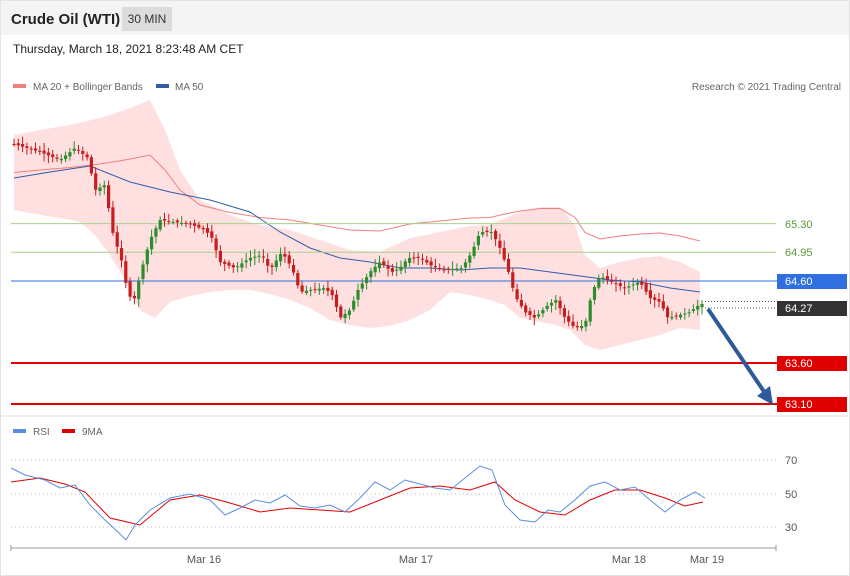 This screenshot has width=850, height=576. Describe the element at coordinates (736, 351) in the screenshot. I see `projection-arrow-shaft` at that location.